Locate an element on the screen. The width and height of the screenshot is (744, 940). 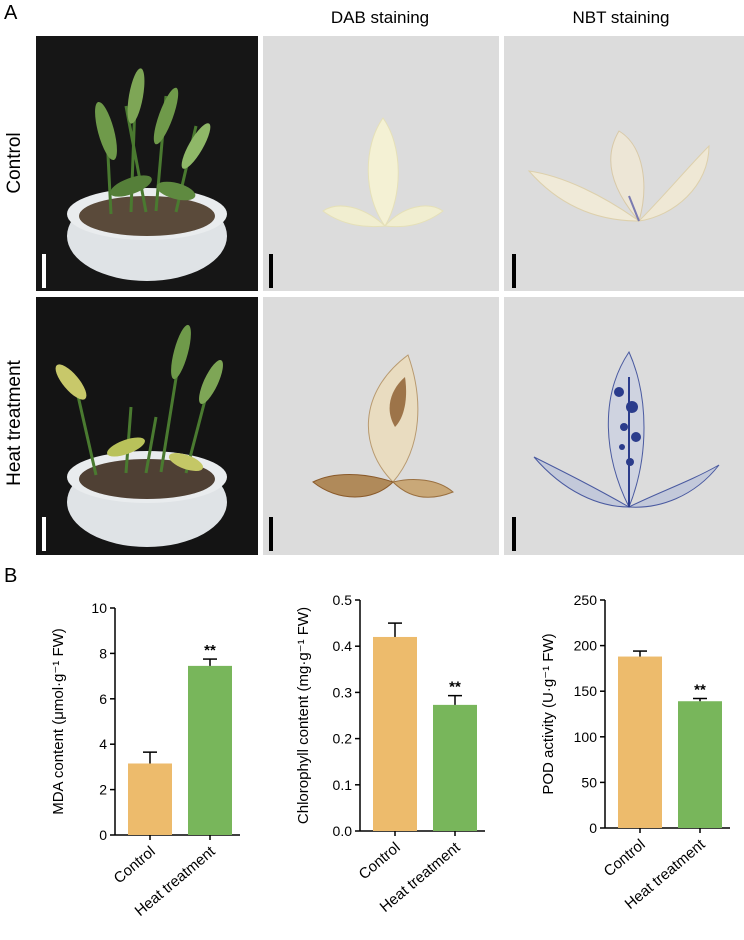
y-tick-label: 0.5 is located at coordinates (343, 600).